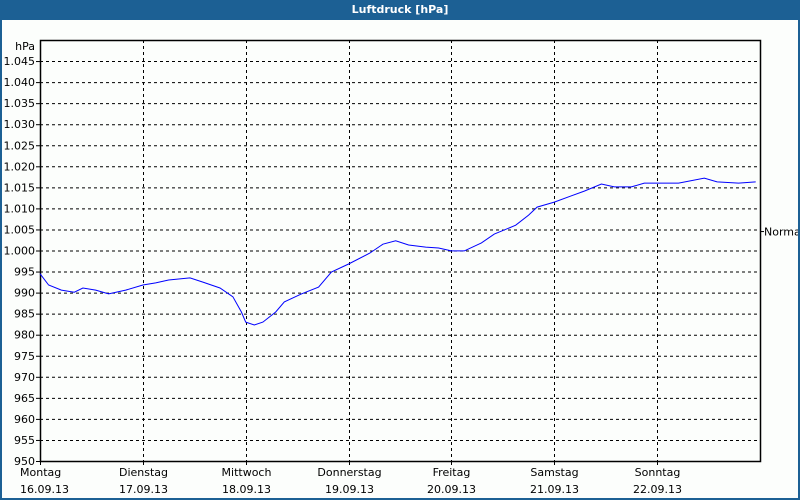 This screenshot has height=500, width=800. Describe the element at coordinates (657, 489) in the screenshot. I see `x-tick-date: 22.09.13` at that location.